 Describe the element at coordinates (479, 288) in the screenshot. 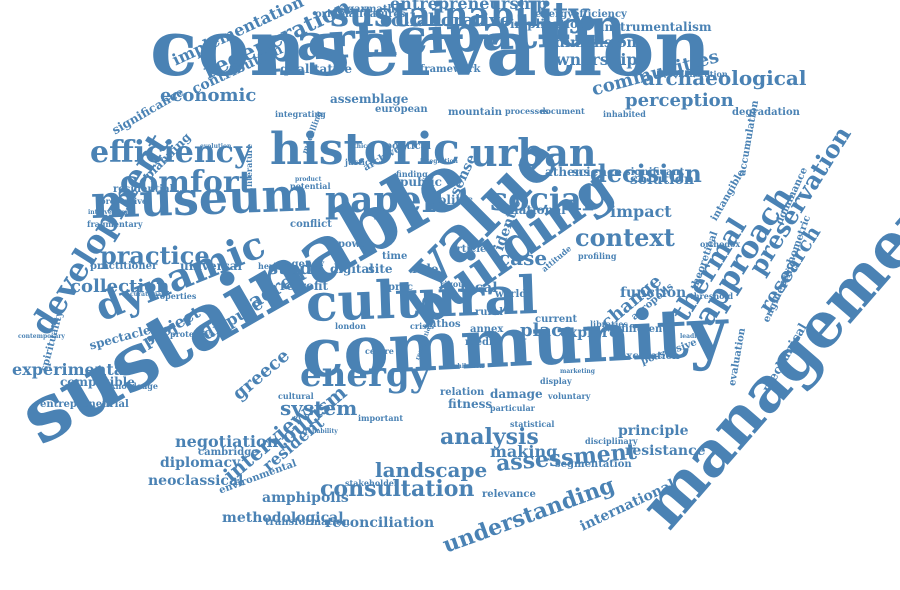

I see `word-61-local: local` at that location.